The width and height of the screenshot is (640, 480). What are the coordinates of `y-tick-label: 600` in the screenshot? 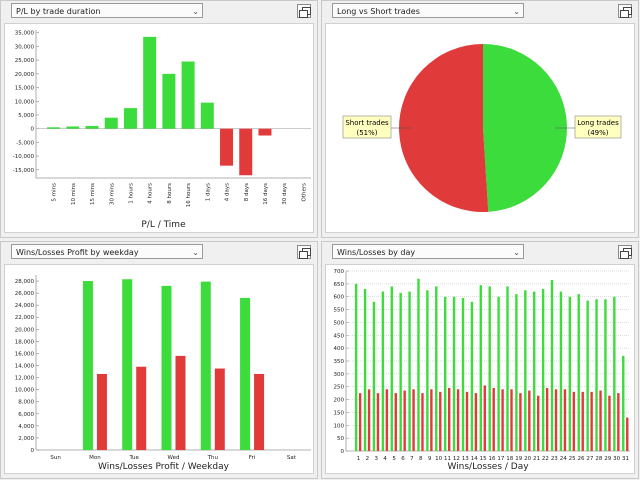 It's located at (339, 298).